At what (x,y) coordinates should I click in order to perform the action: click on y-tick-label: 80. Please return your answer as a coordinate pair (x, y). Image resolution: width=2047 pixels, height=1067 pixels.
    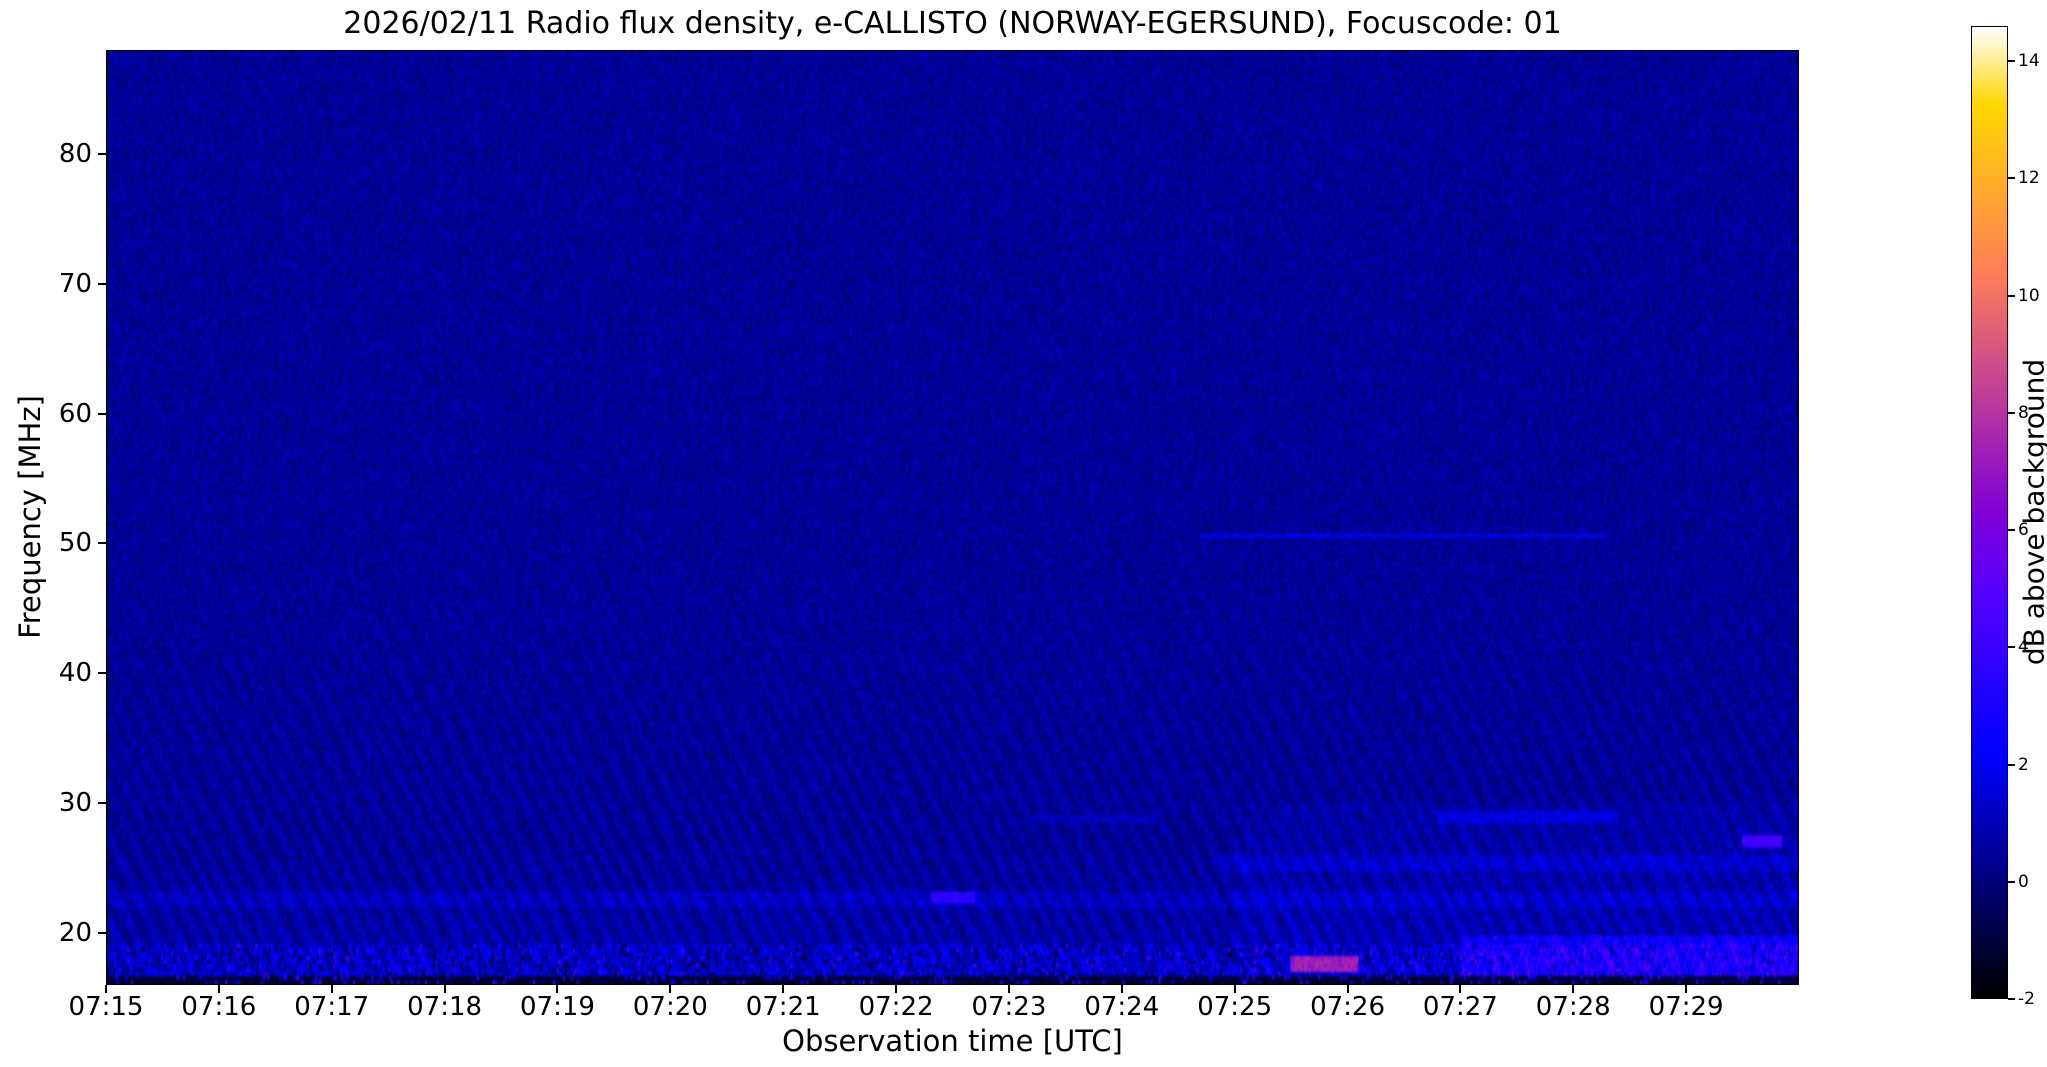
    Looking at the image, I should click on (75, 153).